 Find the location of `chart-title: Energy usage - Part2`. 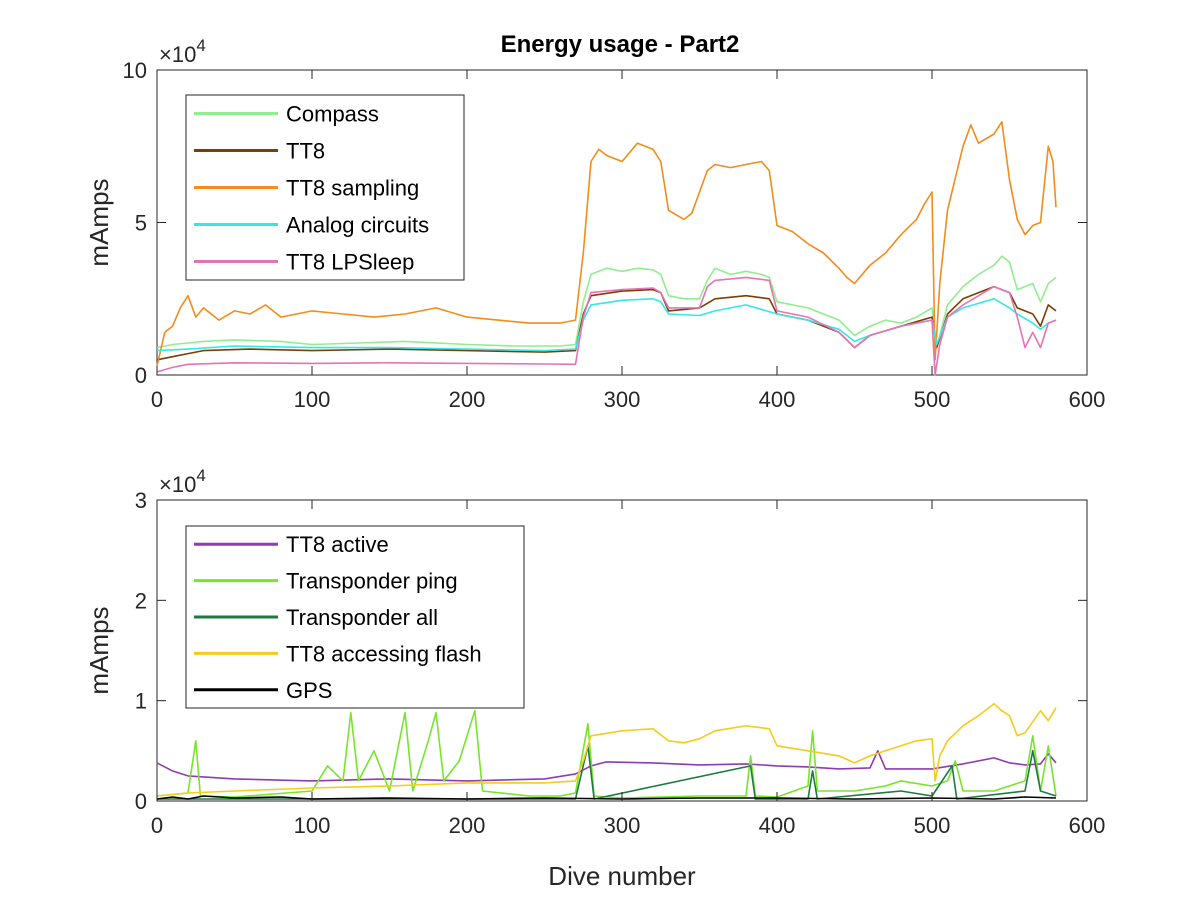

chart-title: Energy usage - Part2 is located at coordinates (620, 44).